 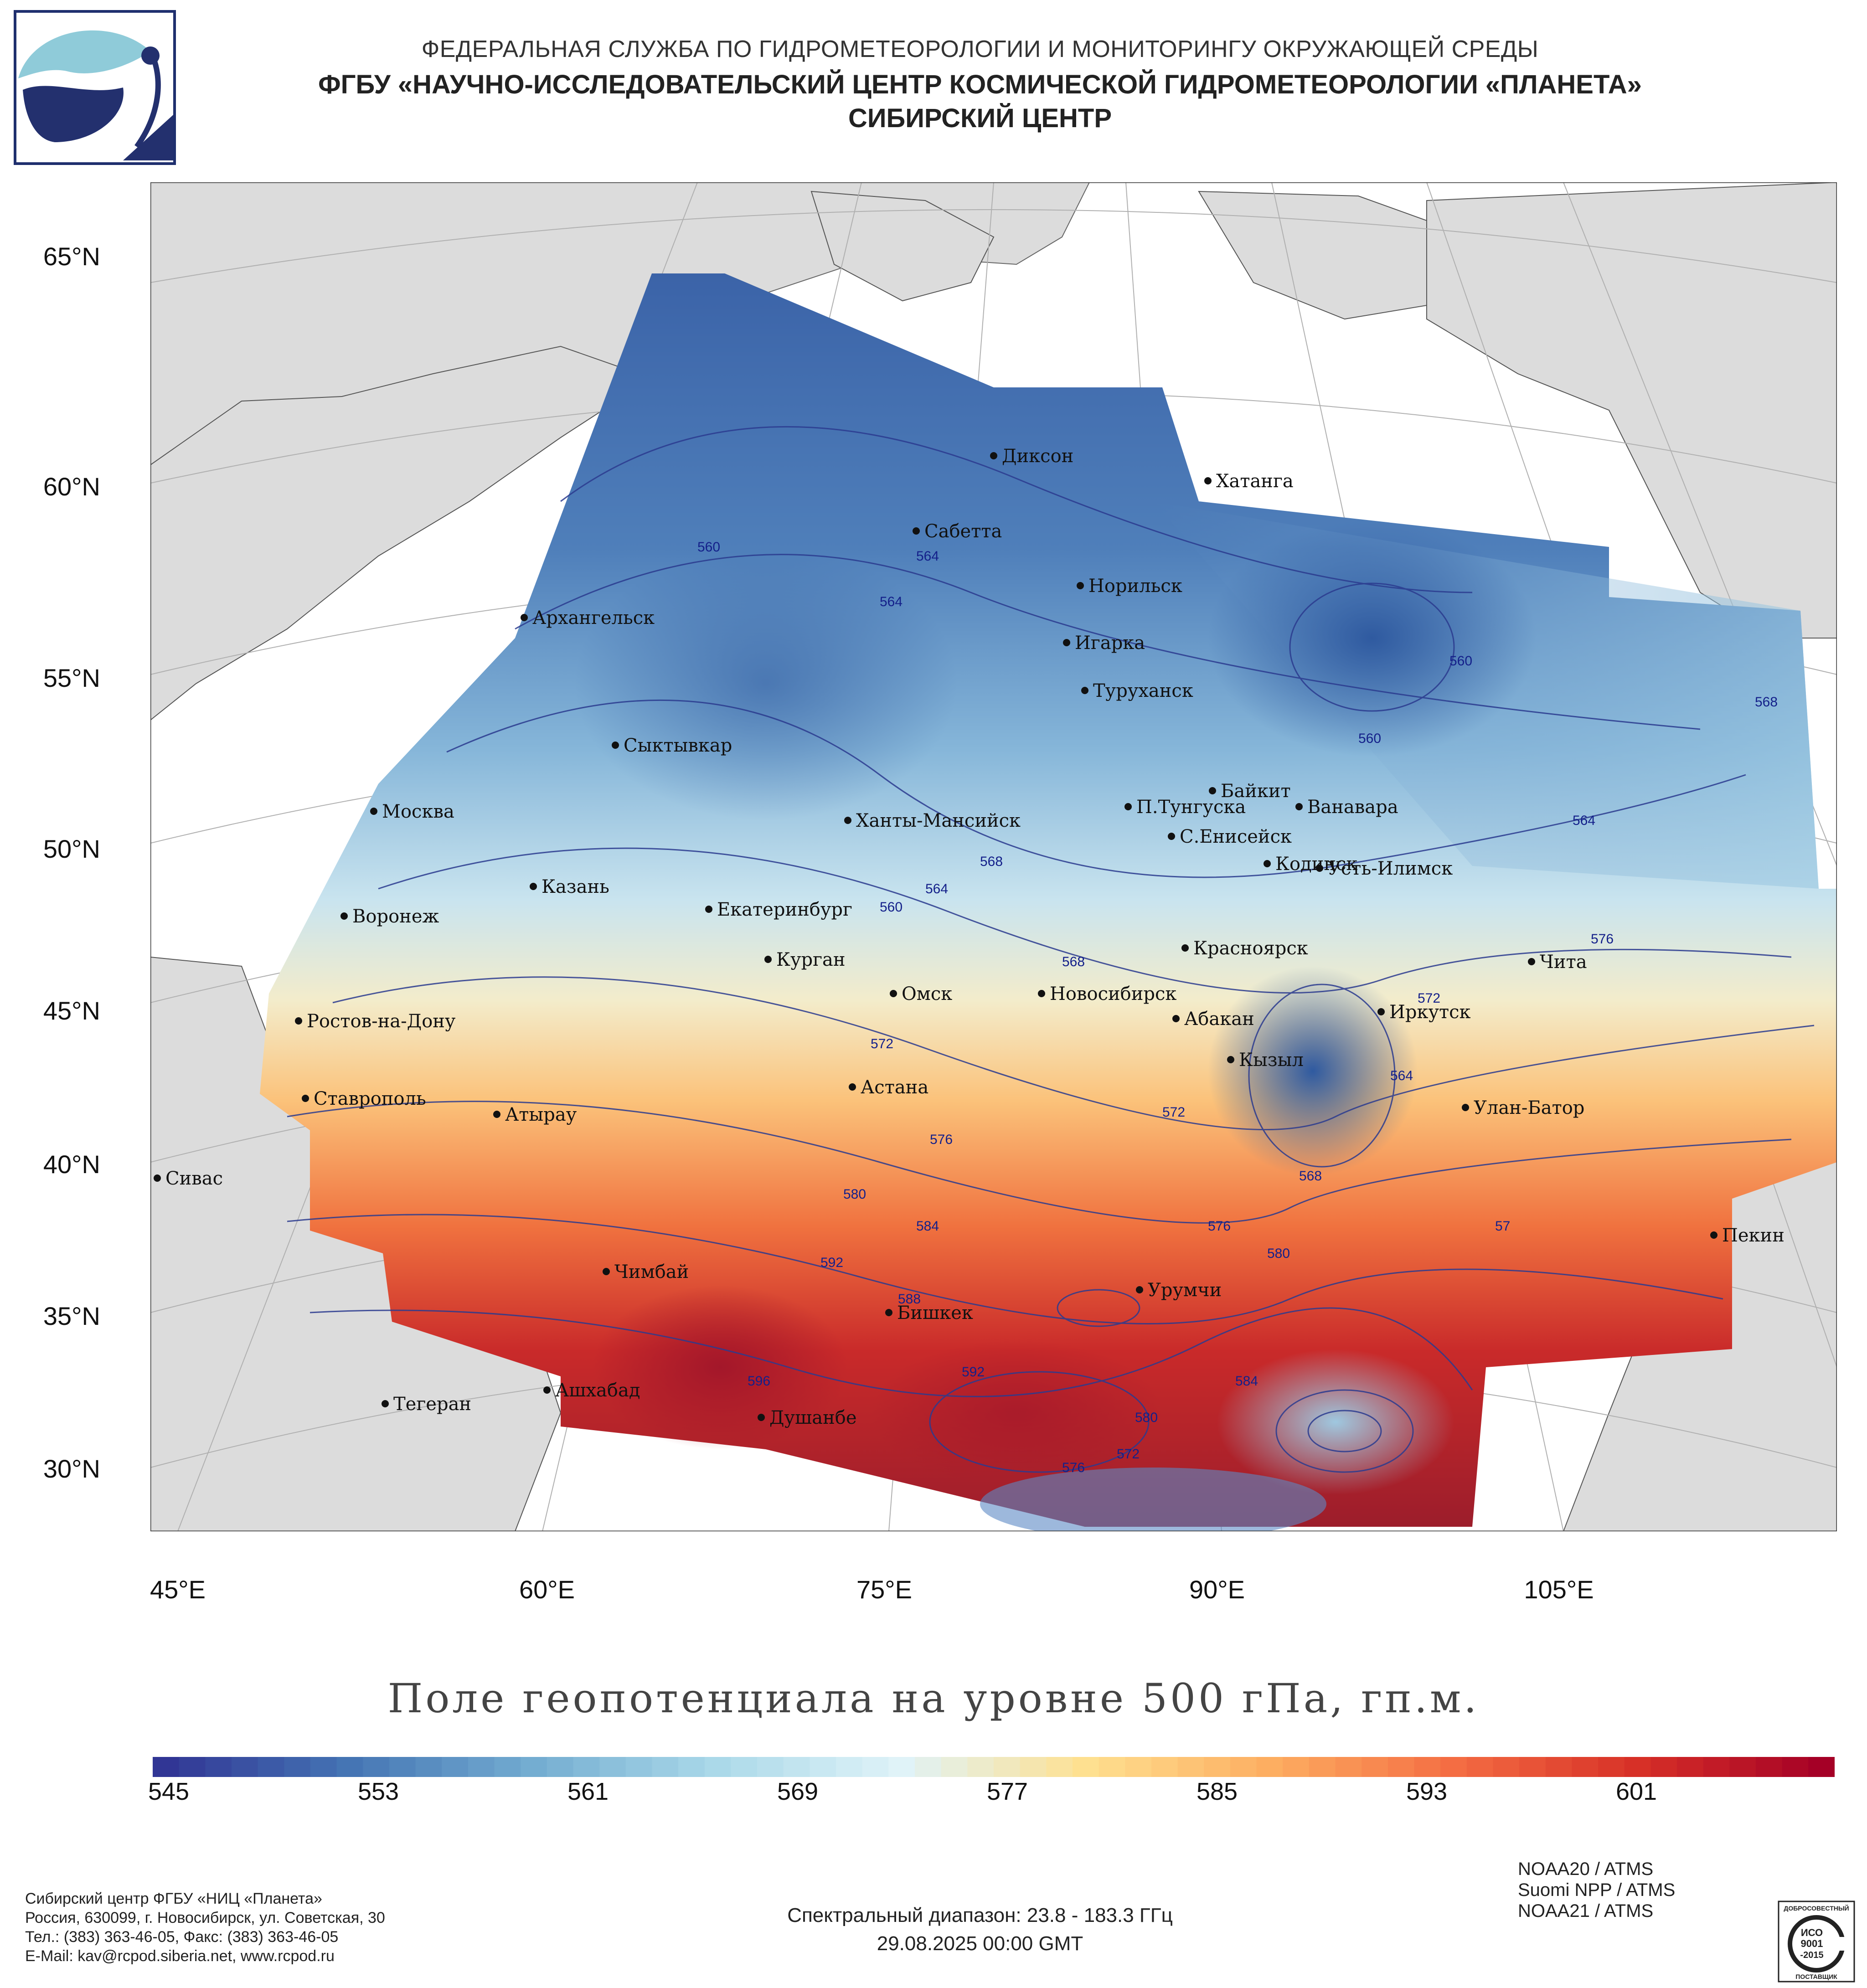 I want to click on city-marker: Екатеринбург, so click(x=778, y=910).